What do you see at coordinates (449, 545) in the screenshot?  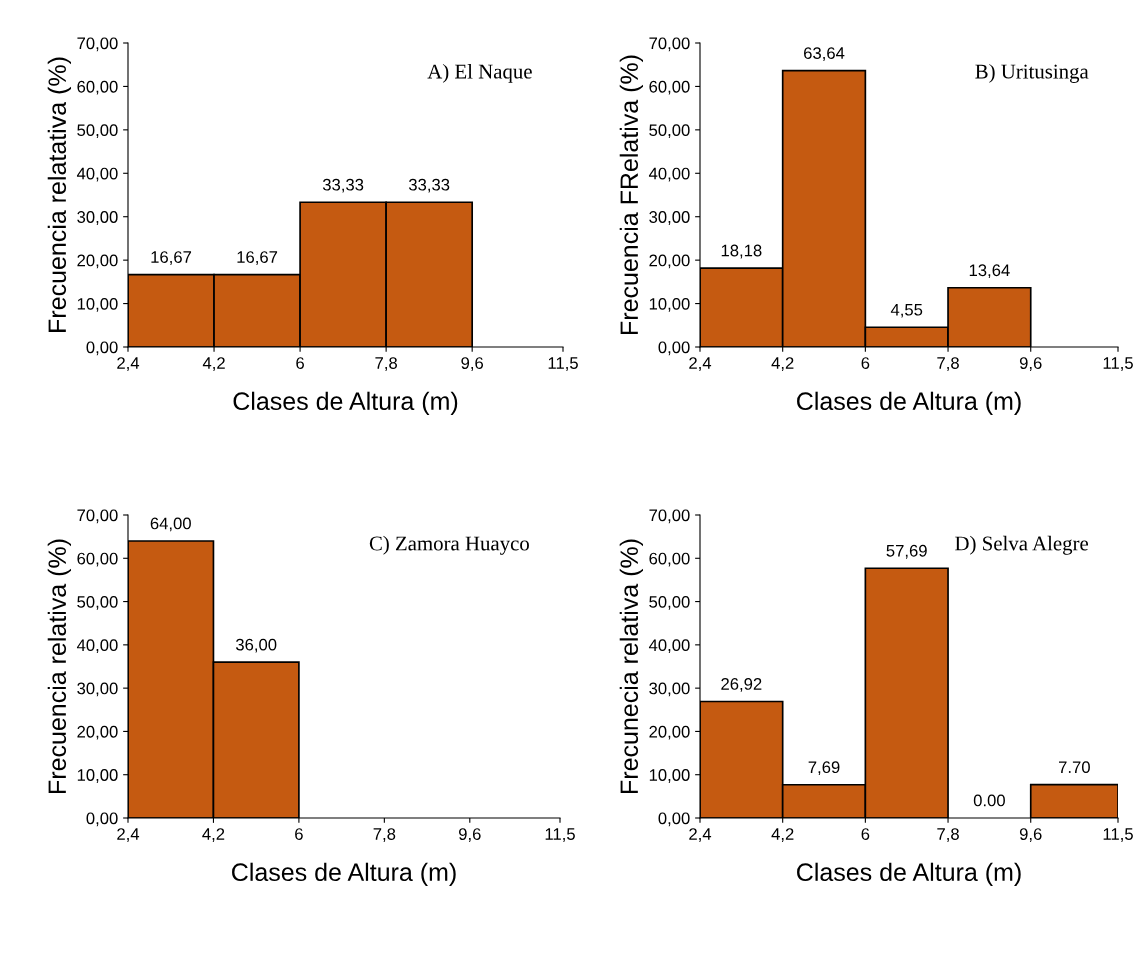 I see `text: C) Zamora Huayco` at bounding box center [449, 545].